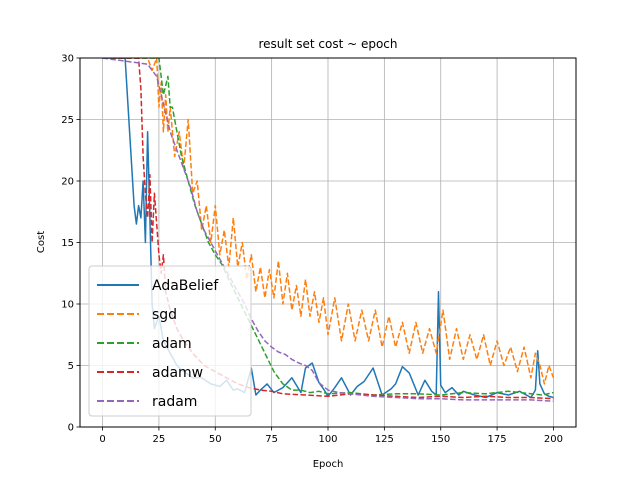 The image size is (640, 480). Describe the element at coordinates (102, 439) in the screenshot. I see `x-tick-label: 0` at that location.